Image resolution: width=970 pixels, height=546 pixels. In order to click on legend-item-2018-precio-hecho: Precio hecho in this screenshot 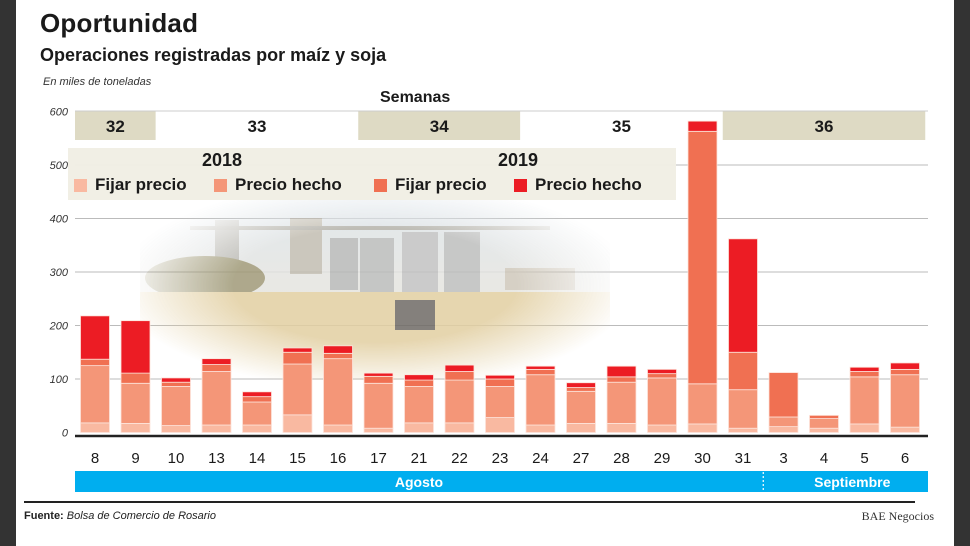, I will do `click(278, 185)`.